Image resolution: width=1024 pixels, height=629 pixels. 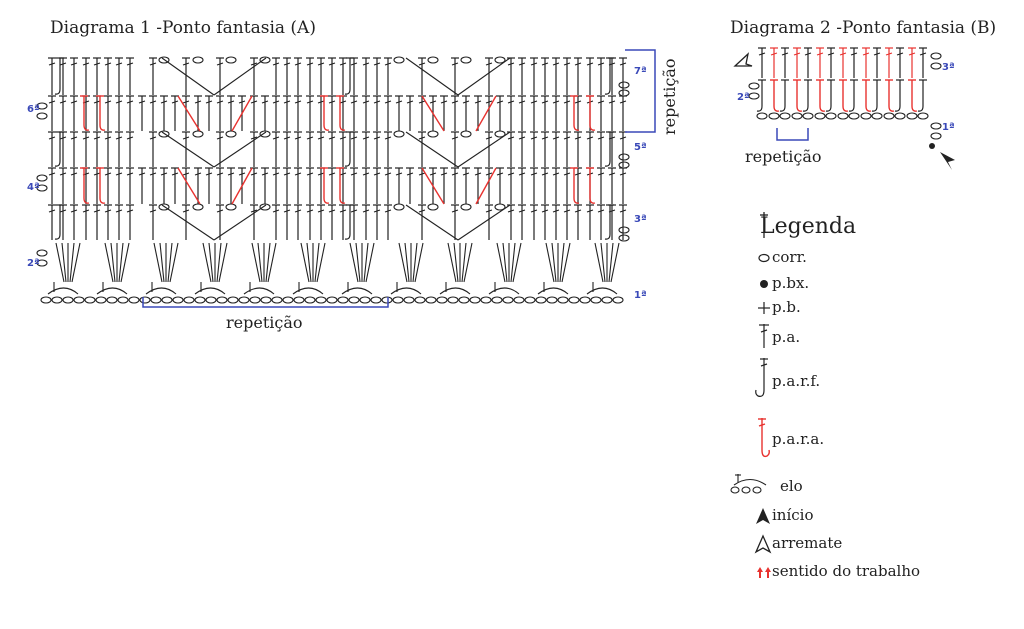 What do you see at coordinates (948, 67) in the screenshot?
I see `diagram2-row-label-3: 3ª` at bounding box center [948, 67].